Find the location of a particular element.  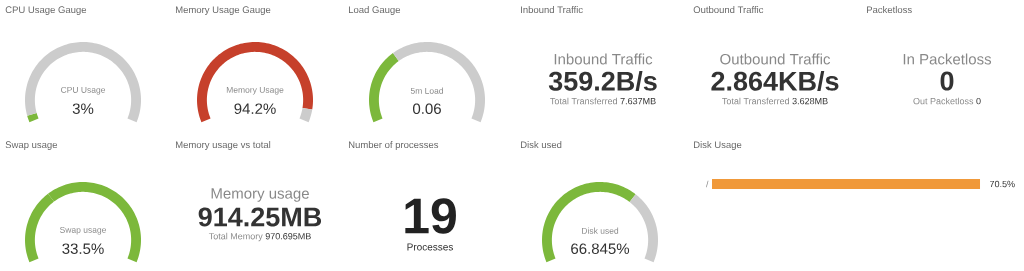

text: Disk used is located at coordinates (600, 230).